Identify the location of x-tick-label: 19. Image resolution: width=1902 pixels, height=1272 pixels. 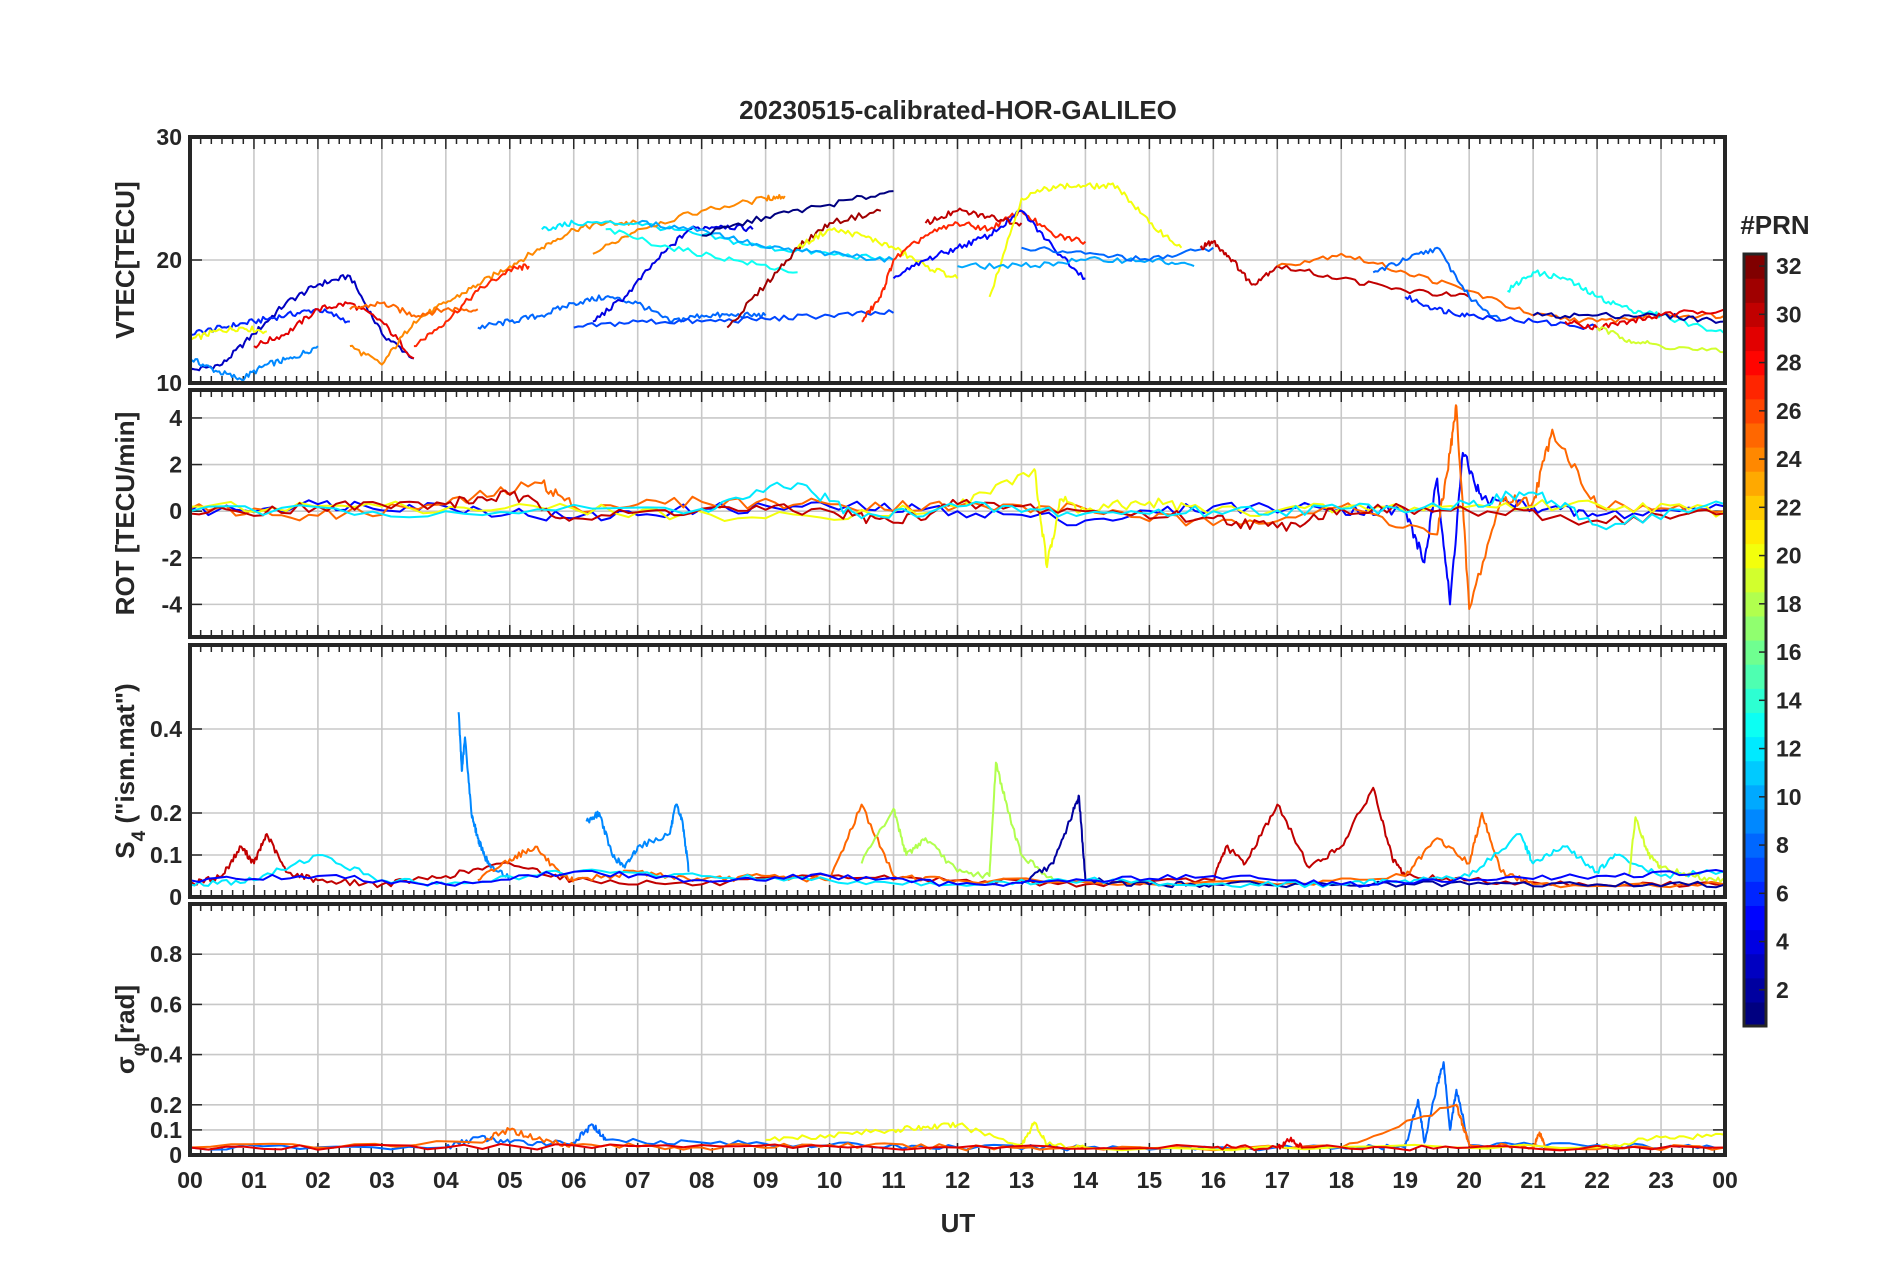
(1405, 1180).